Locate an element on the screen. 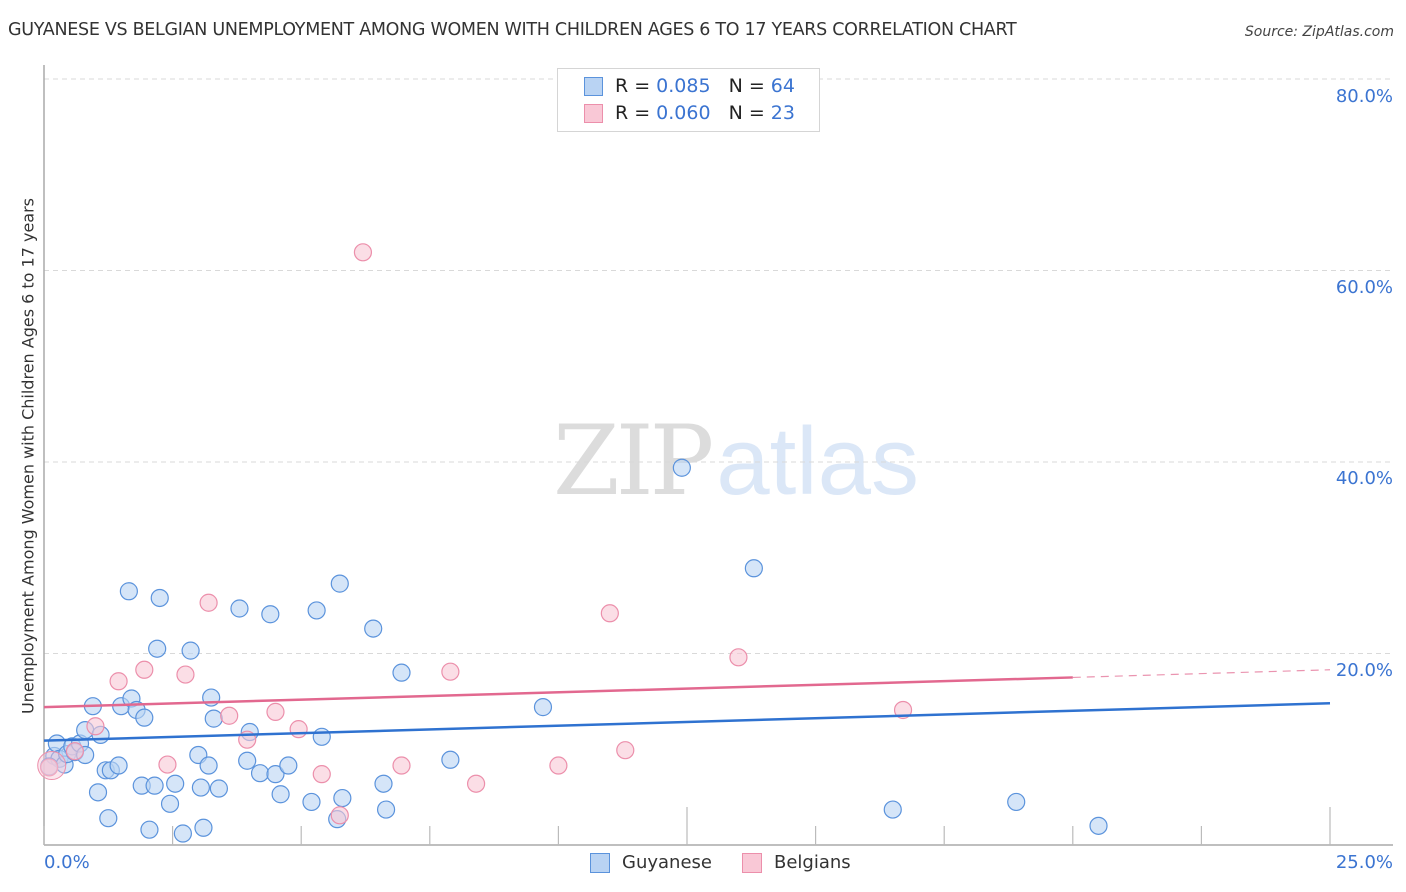  source-label: Source: ZipAtlas.com is located at coordinates (1319, 32).